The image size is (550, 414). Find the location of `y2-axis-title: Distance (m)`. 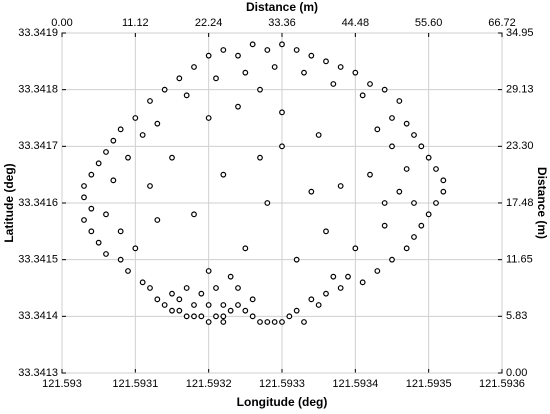

y2-axis-title: Distance (m) is located at coordinates (542, 203).